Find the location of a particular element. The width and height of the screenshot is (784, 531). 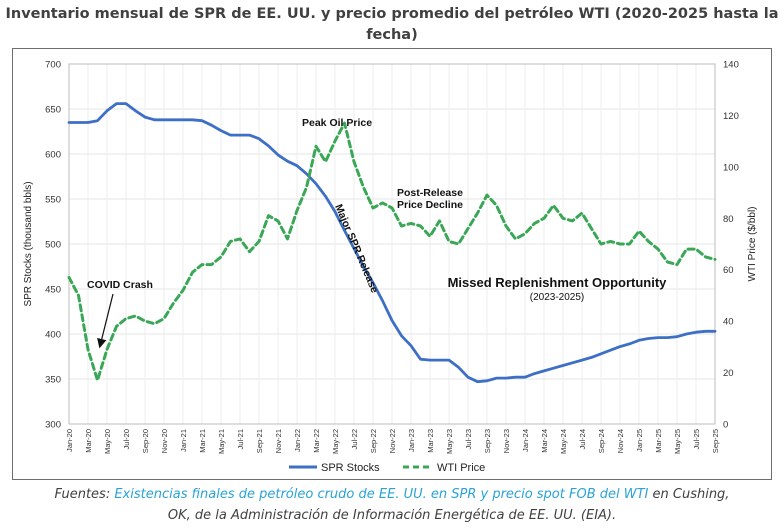

y-right-tick-label: 0 is located at coordinates (725, 425).